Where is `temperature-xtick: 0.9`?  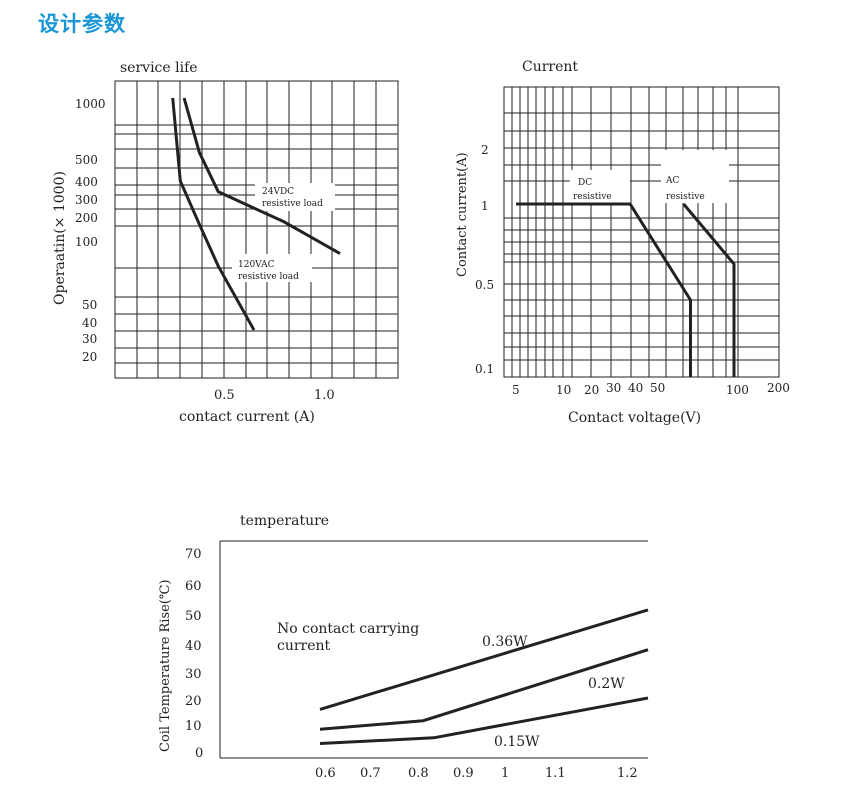 temperature-xtick: 0.9 is located at coordinates (463, 773).